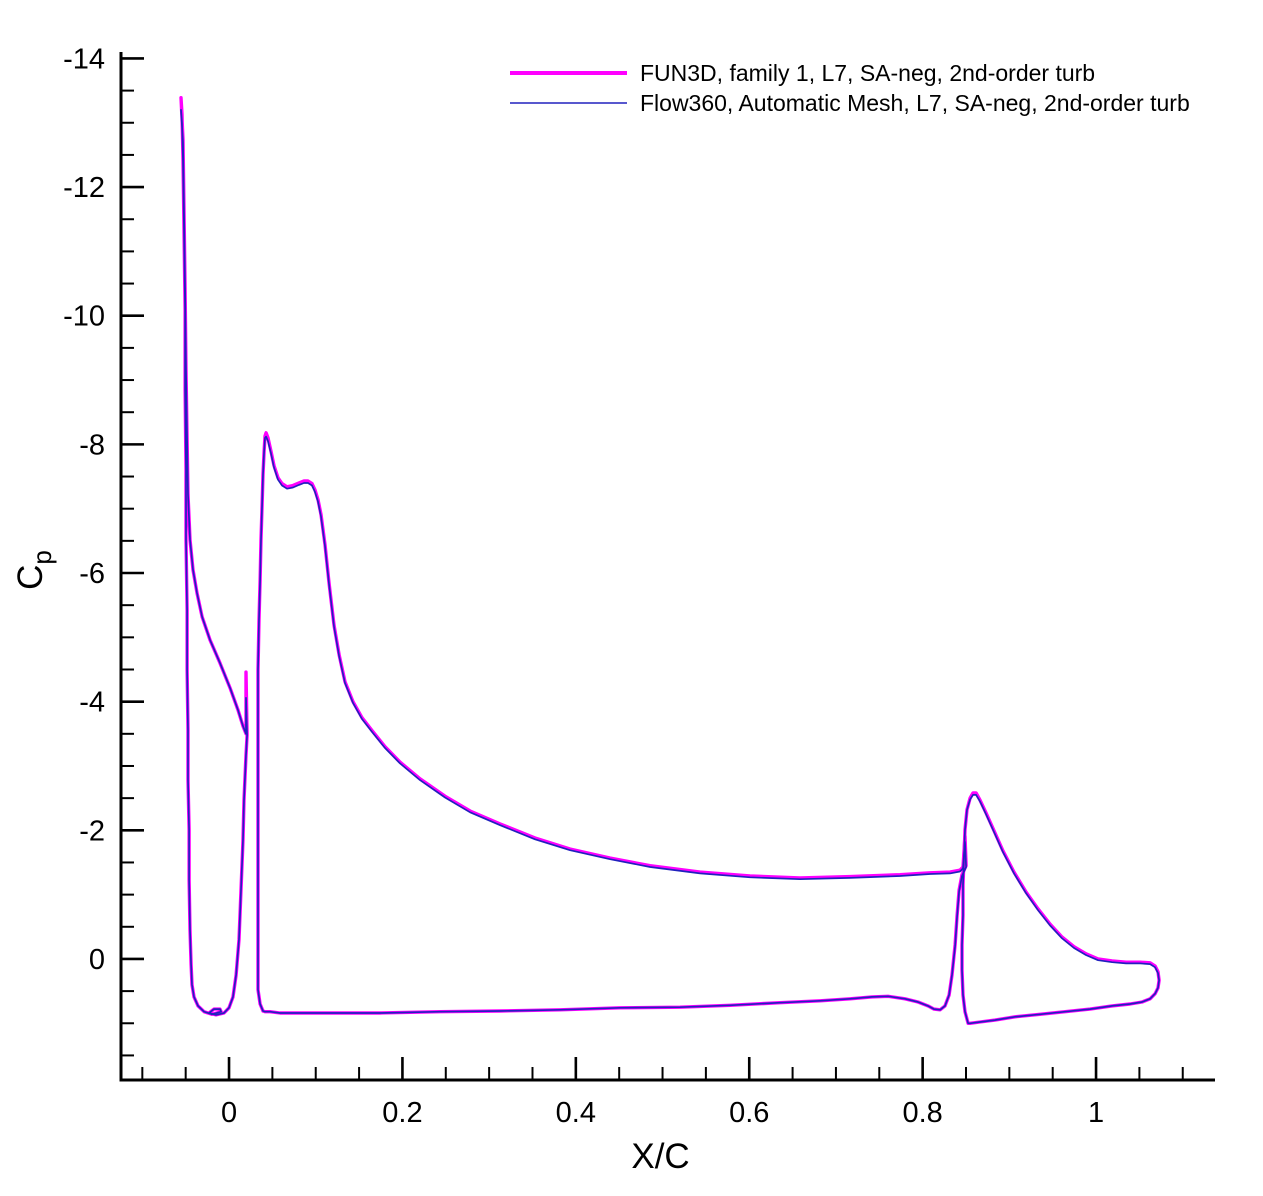 The height and width of the screenshot is (1196, 1263). Describe the element at coordinates (92, 574) in the screenshot. I see `y-tick-label: -6` at that location.